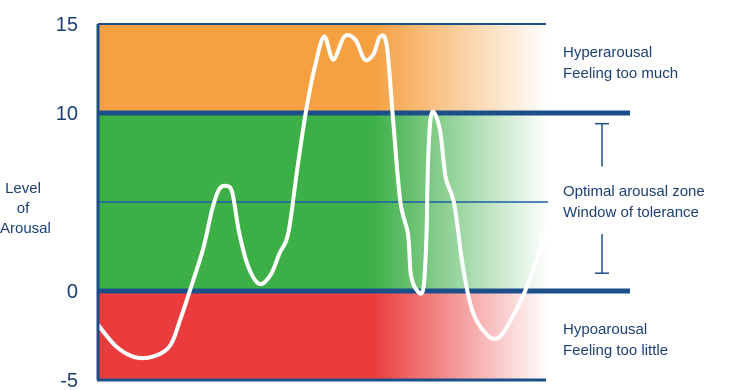 This screenshot has height=390, width=746. Describe the element at coordinates (615, 340) in the screenshot. I see `zone-label-hypo: Hypoarousal Feeling too little` at that location.